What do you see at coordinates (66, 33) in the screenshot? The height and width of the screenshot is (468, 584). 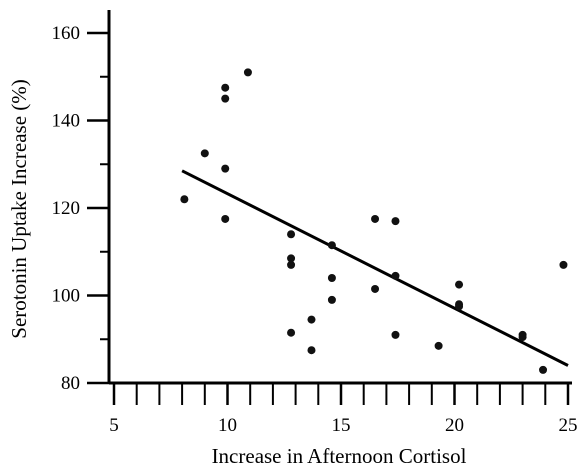 I see `y-tick-label: 160` at bounding box center [66, 33].